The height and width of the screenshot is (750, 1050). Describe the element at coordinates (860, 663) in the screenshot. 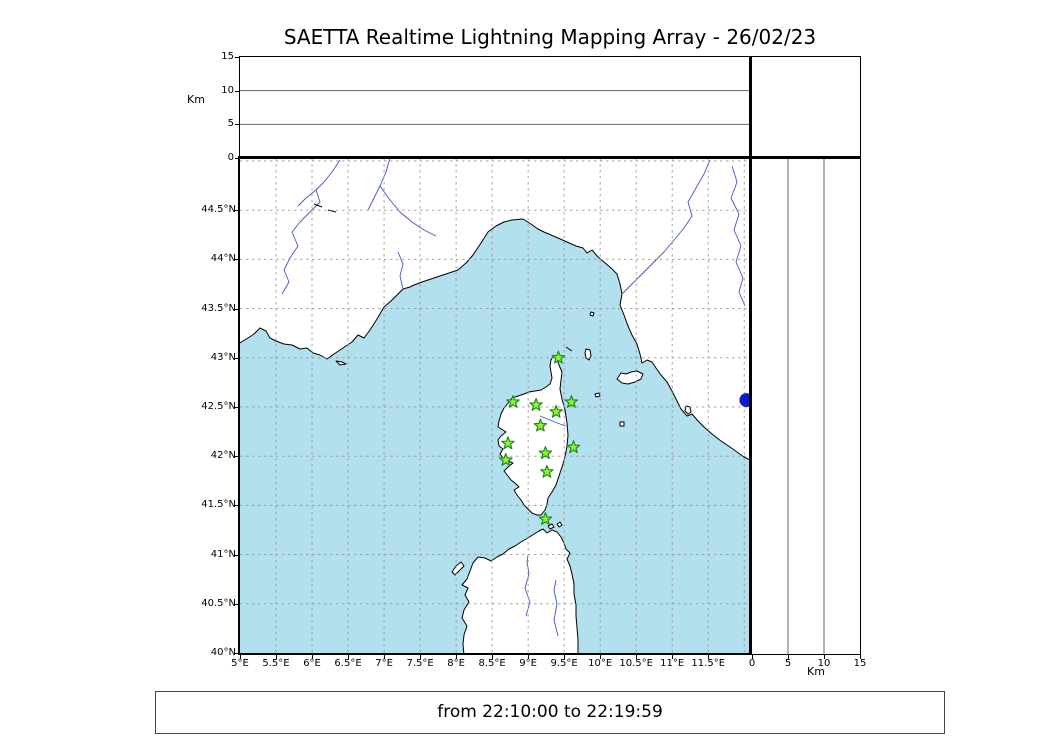

I see `km-tick-label: 15` at that location.